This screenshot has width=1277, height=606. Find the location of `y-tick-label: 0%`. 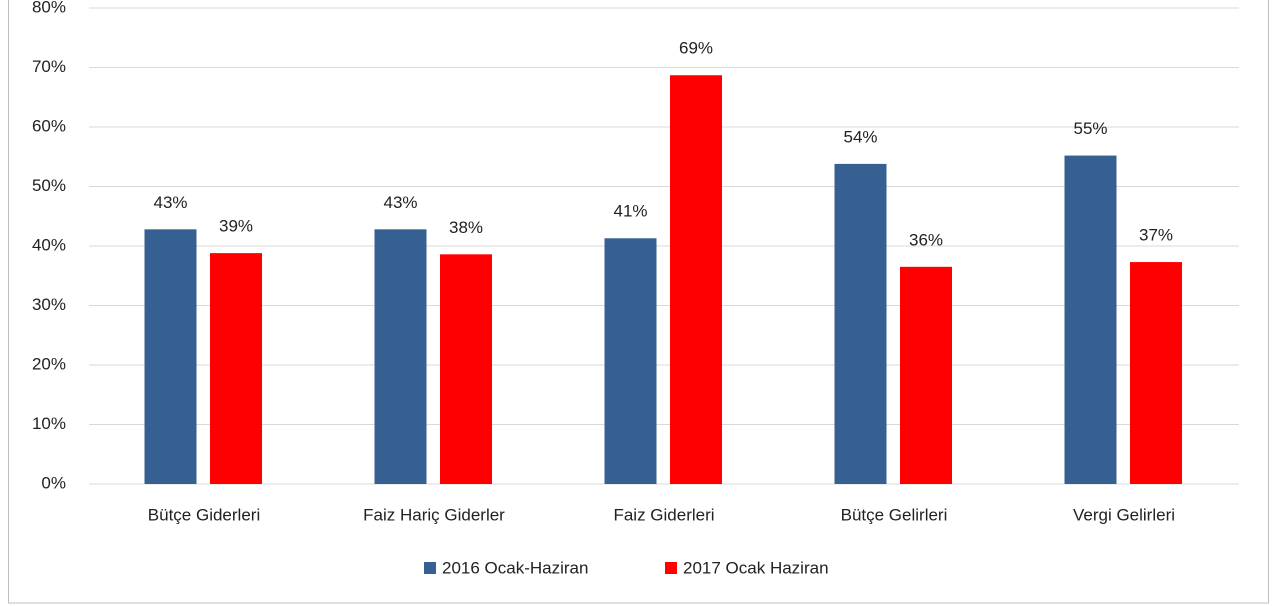

y-tick-label: 0% is located at coordinates (53, 482).